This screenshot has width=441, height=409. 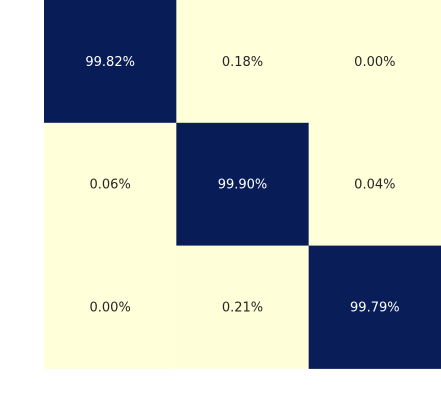 I want to click on heatmap-cell-r1-c1, so click(x=243, y=184).